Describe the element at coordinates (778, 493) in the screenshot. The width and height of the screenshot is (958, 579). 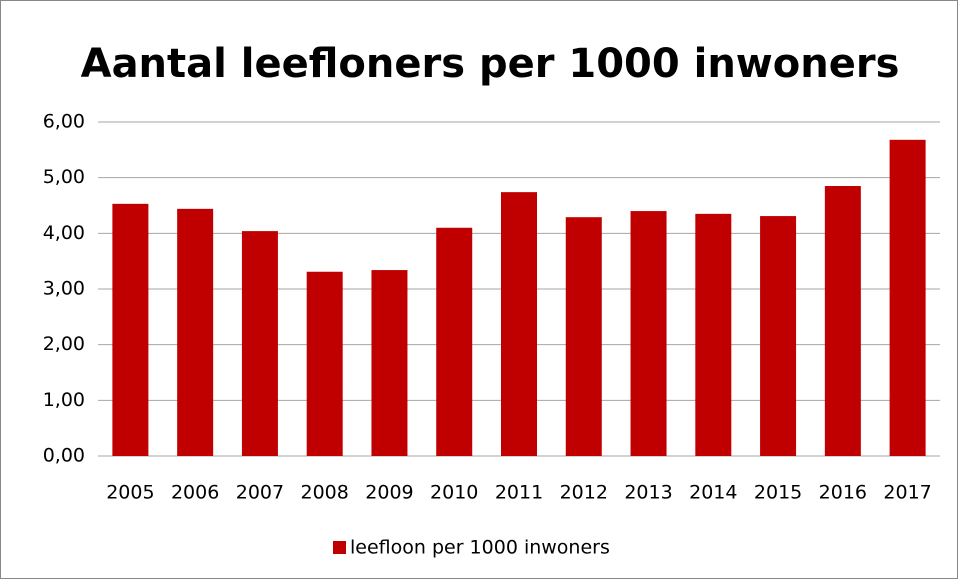
I see `x-tick-label: 2015` at that location.